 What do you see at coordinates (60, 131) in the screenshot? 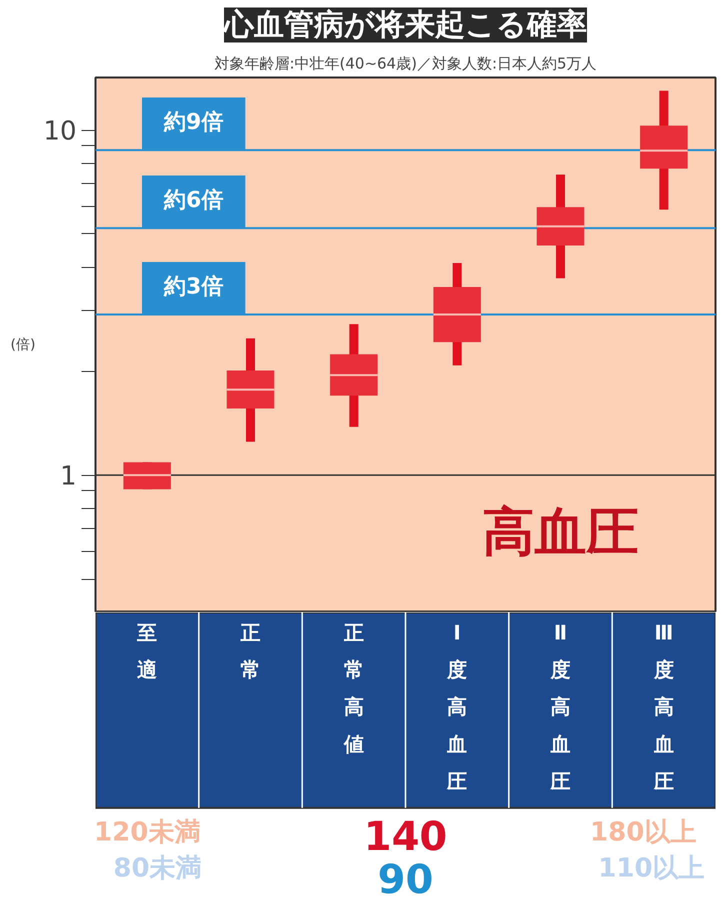
I see `y-tick-label: 10` at bounding box center [60, 131].